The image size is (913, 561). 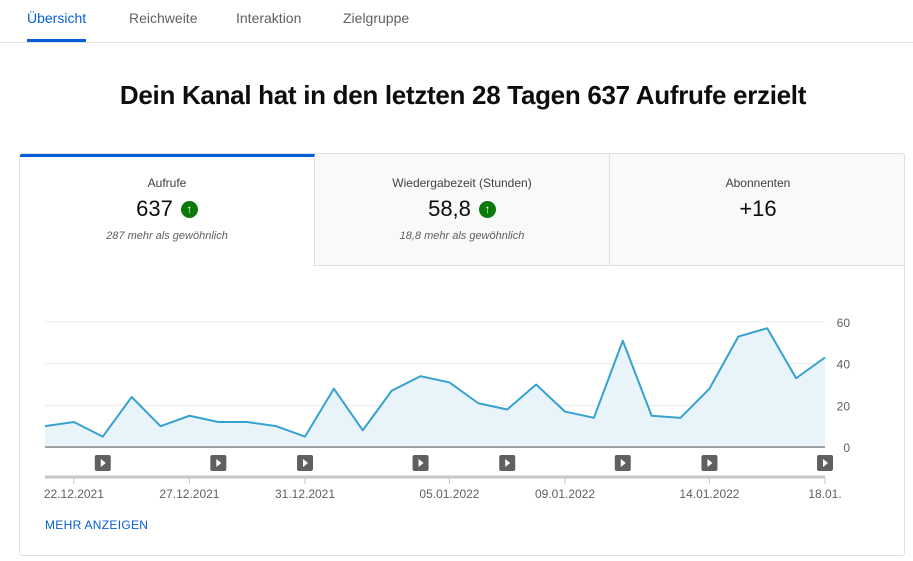 I want to click on y-tick-label: 20, so click(x=844, y=406).